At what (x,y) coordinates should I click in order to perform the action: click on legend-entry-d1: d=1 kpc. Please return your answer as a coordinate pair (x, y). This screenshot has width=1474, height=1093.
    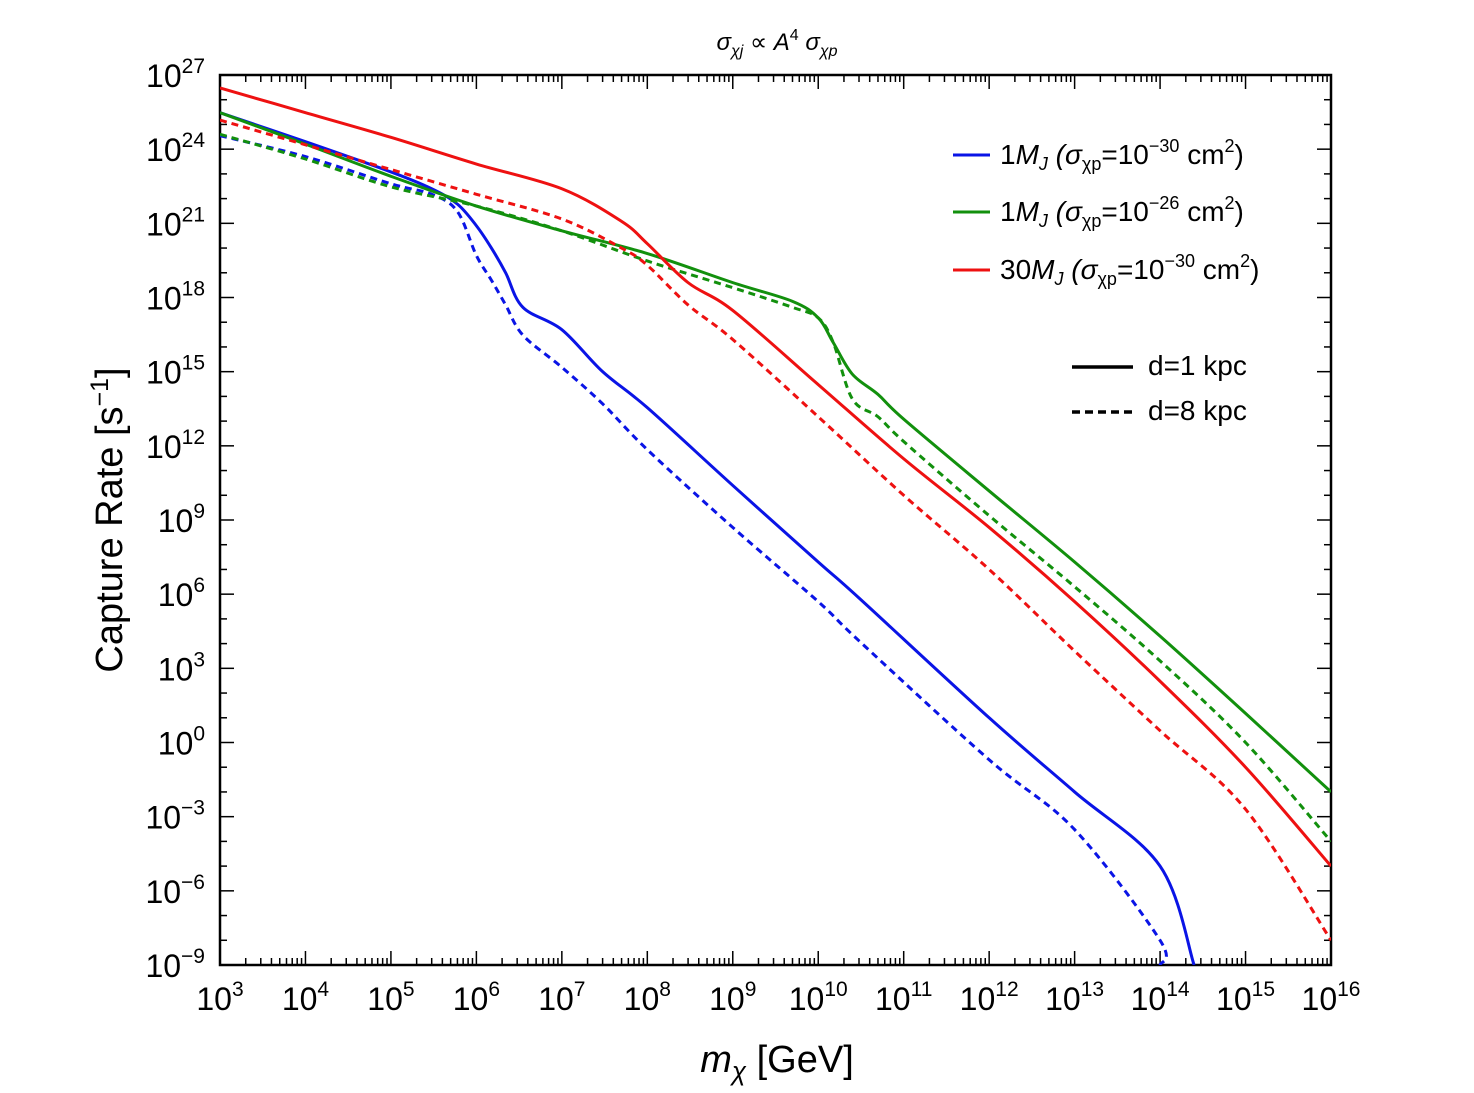
    Looking at the image, I should click on (1159, 365).